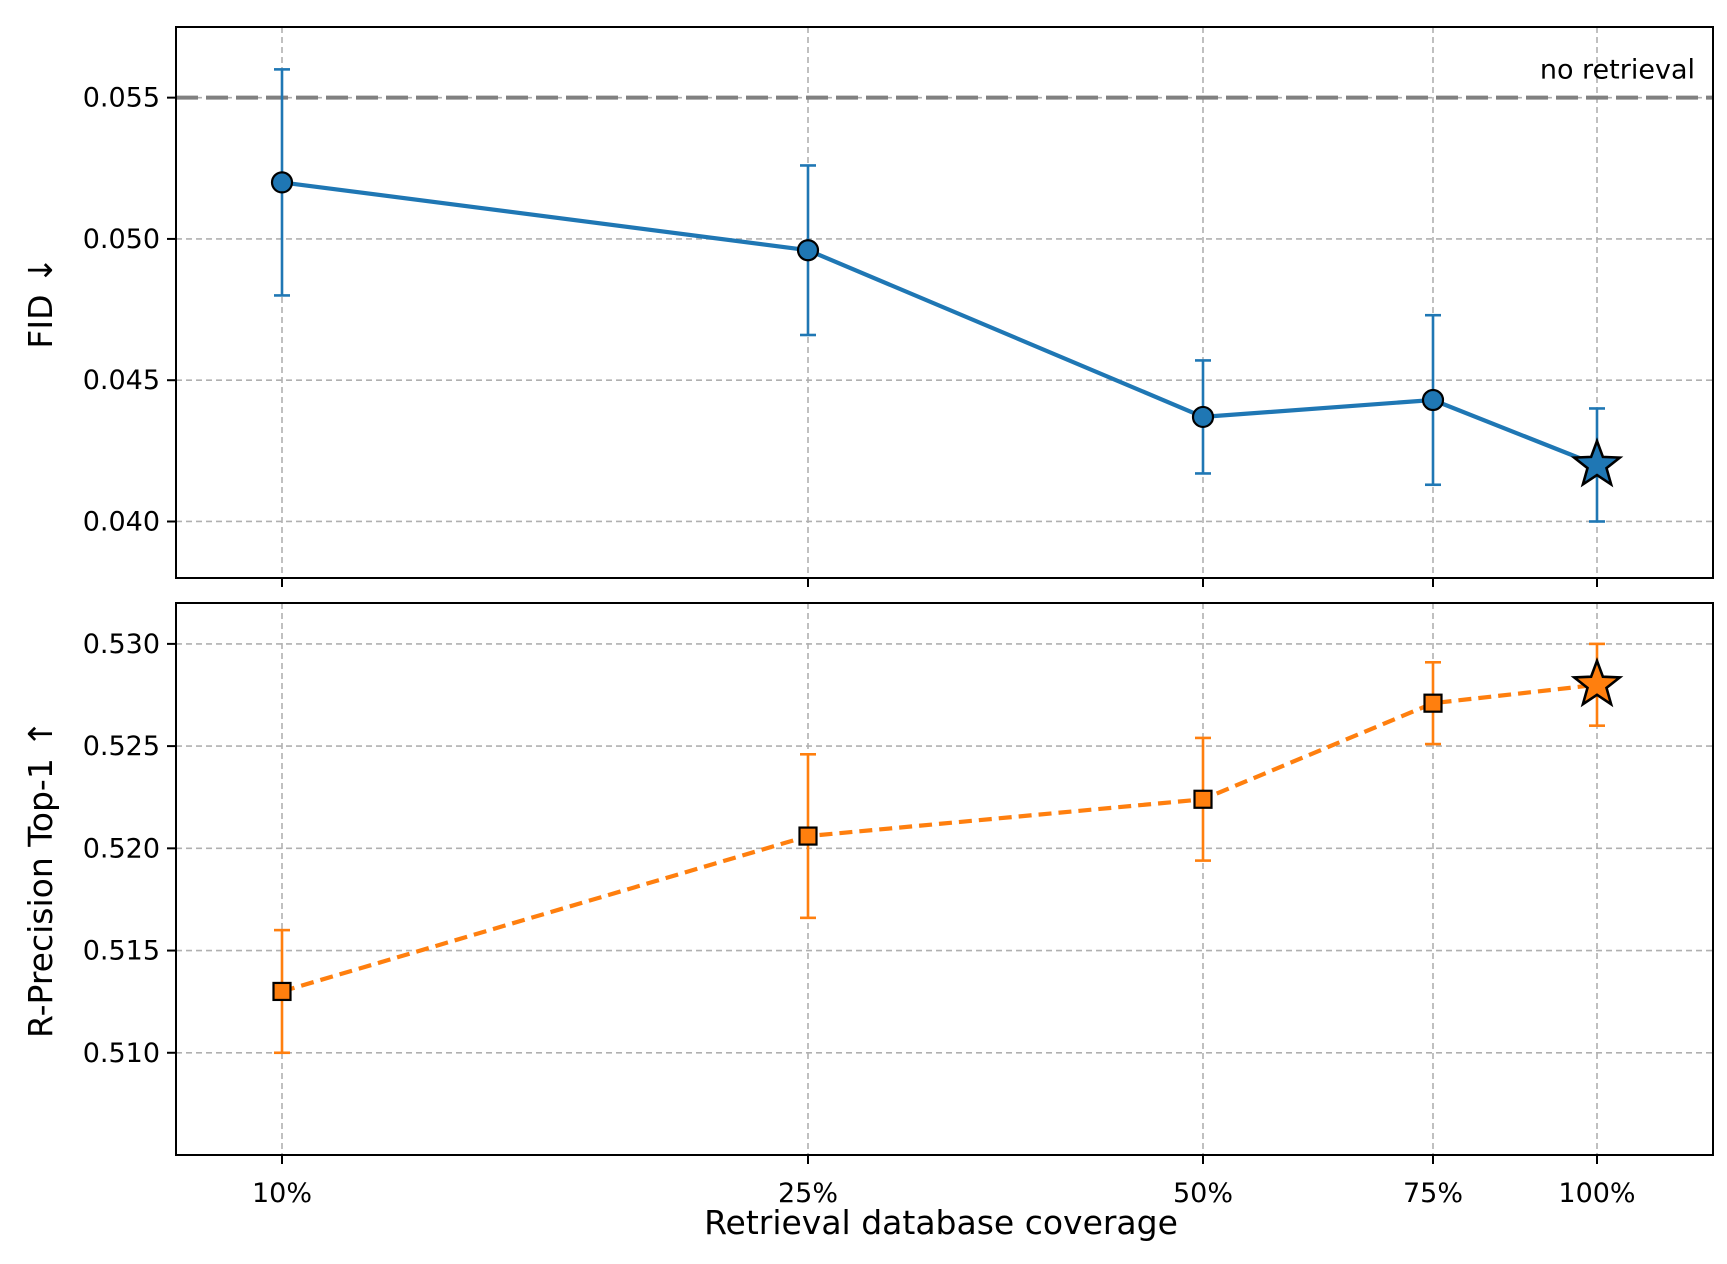  I want to click on y-tick-label: 0.040, so click(121, 521).